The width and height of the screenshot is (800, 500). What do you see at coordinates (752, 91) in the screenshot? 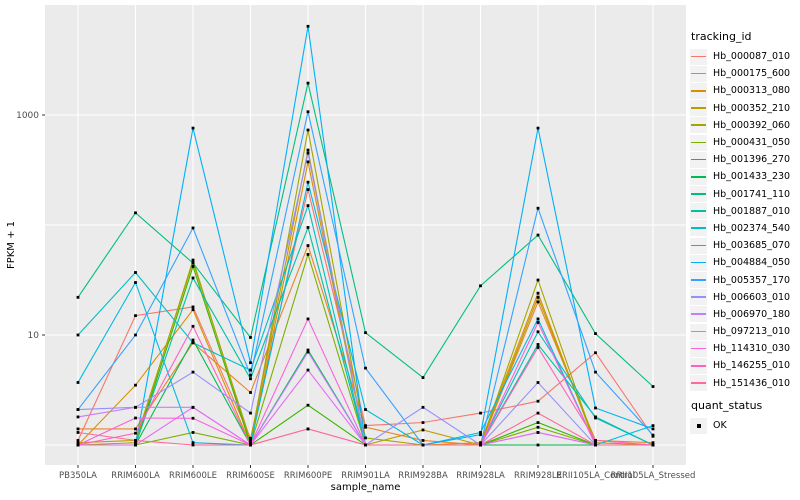
I see `legend-item-label: Hb_000313_080` at bounding box center [752, 91].